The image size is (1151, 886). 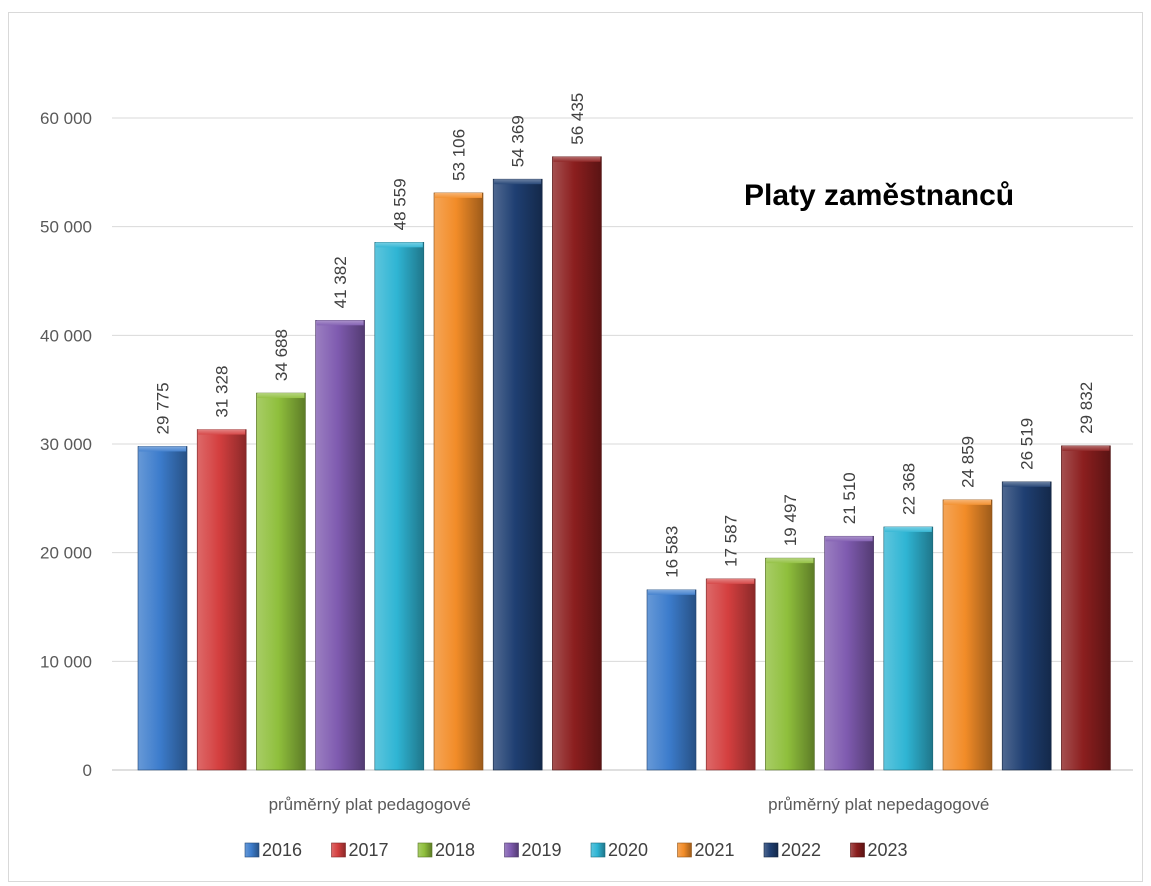 What do you see at coordinates (87, 770) in the screenshot?
I see `y-tick-label: 0` at bounding box center [87, 770].